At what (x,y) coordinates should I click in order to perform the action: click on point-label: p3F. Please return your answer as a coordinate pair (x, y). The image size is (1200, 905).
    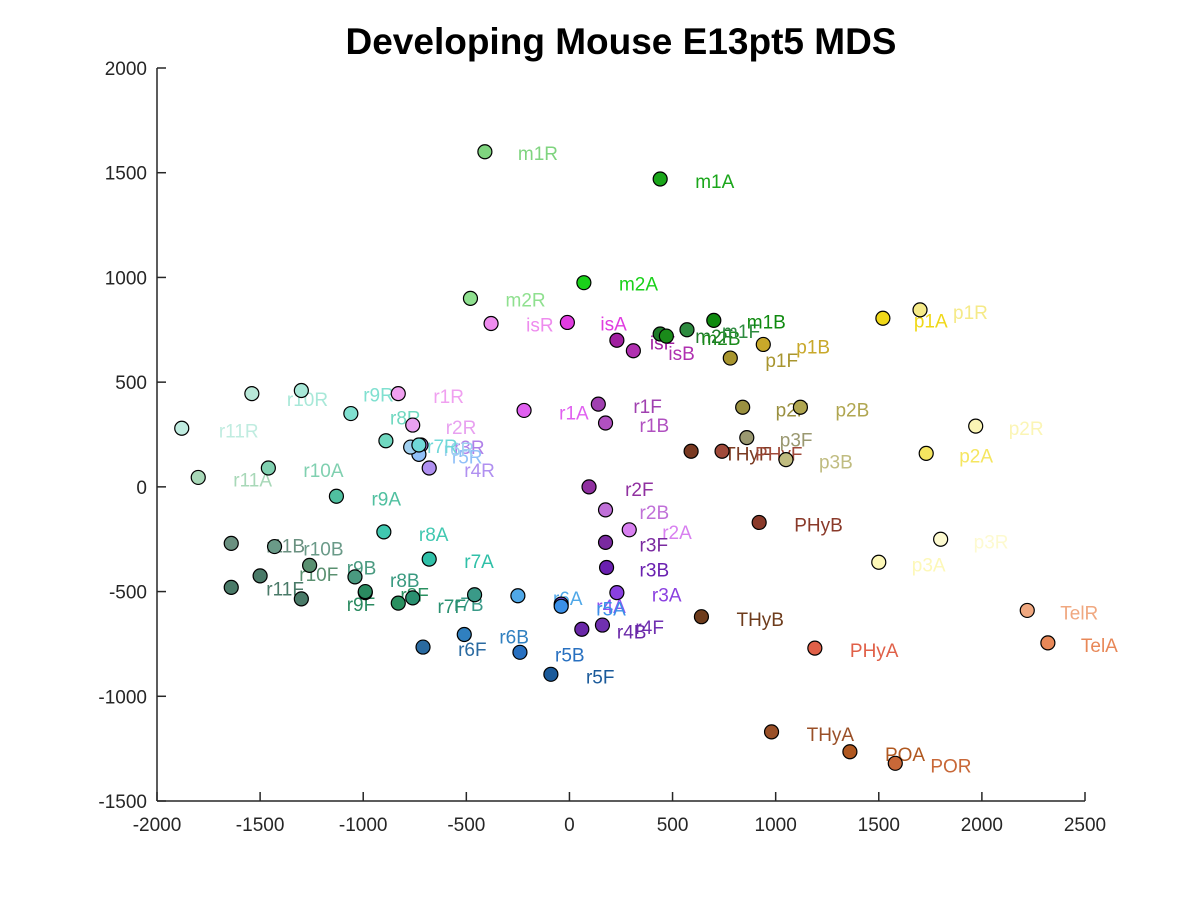
    Looking at the image, I should click on (796, 441).